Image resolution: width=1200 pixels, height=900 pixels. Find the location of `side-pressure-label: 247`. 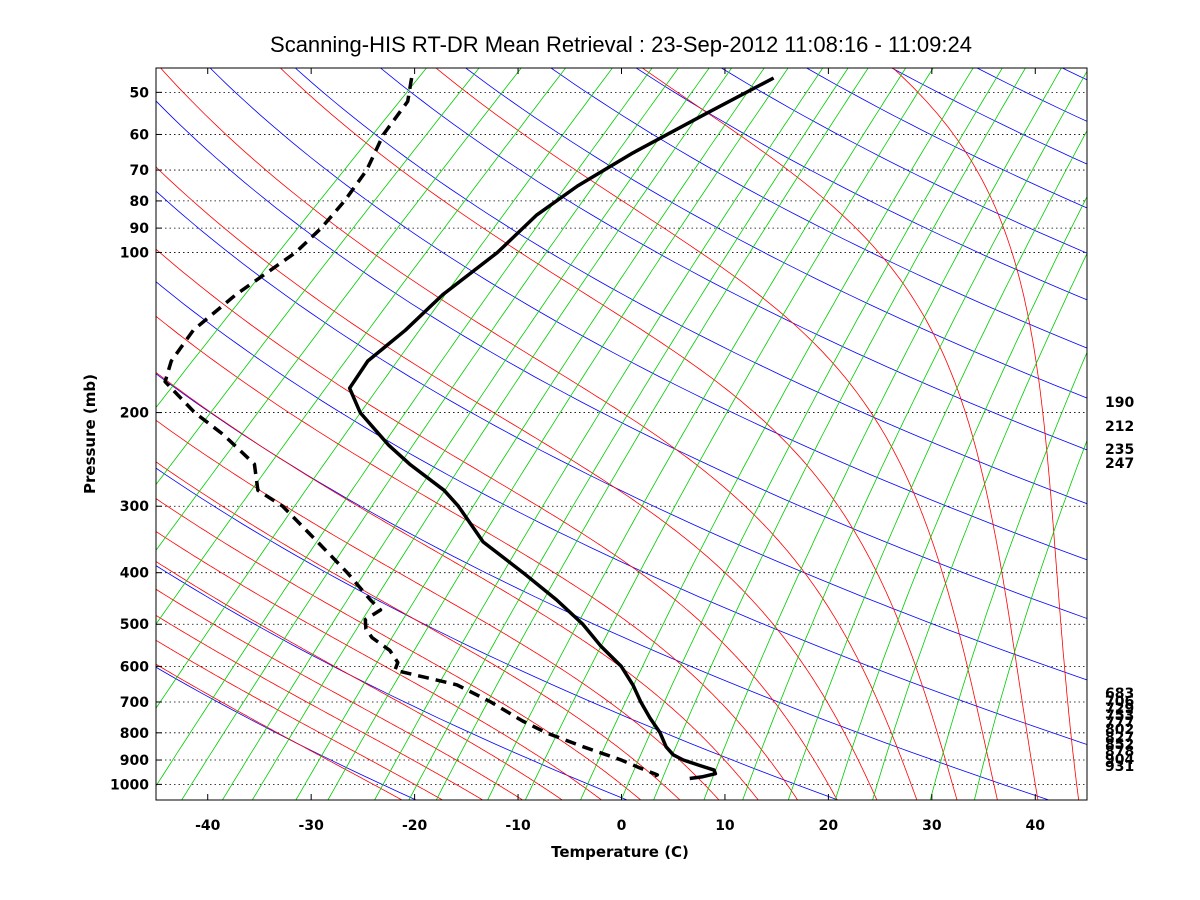

side-pressure-label: 247 is located at coordinates (1119, 464).